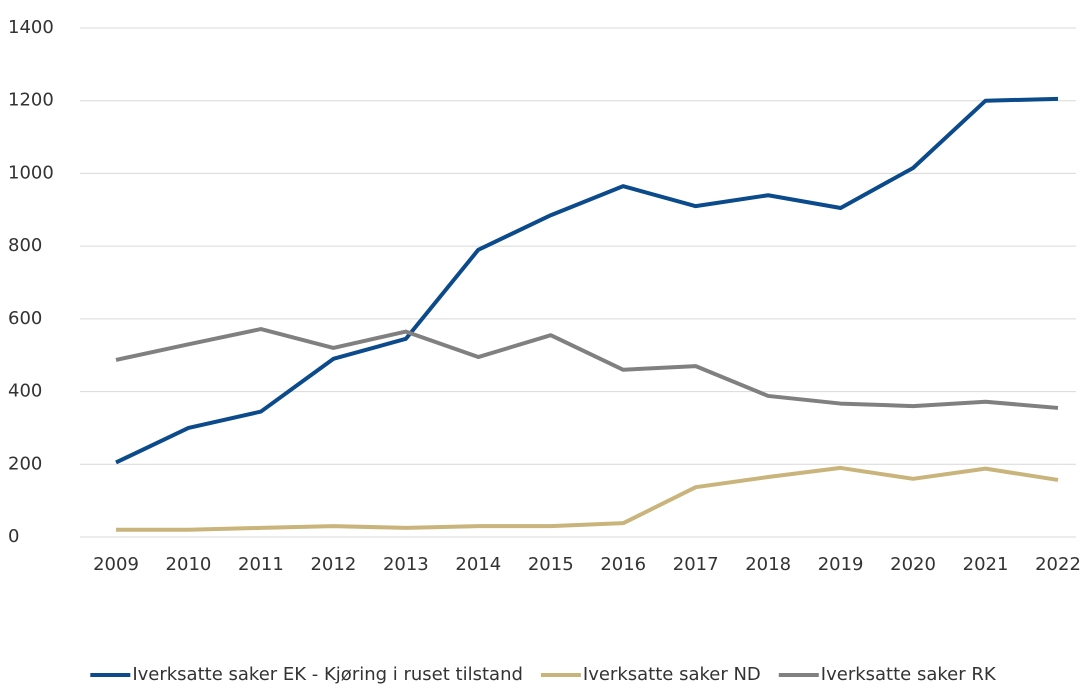 Image resolution: width=1086 pixels, height=692 pixels. What do you see at coordinates (25, 245) in the screenshot?
I see `y-tick-label: 800` at bounding box center [25, 245].